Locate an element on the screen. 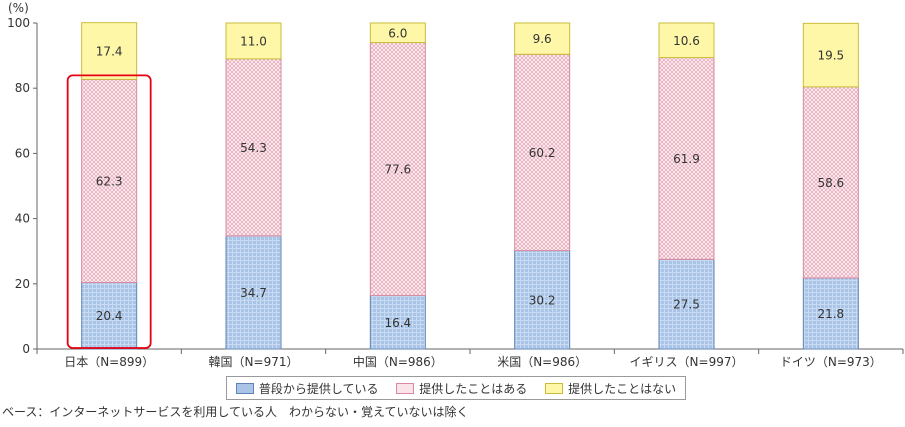 The image size is (905, 427). y-tick-label: 80 is located at coordinates (22, 88).